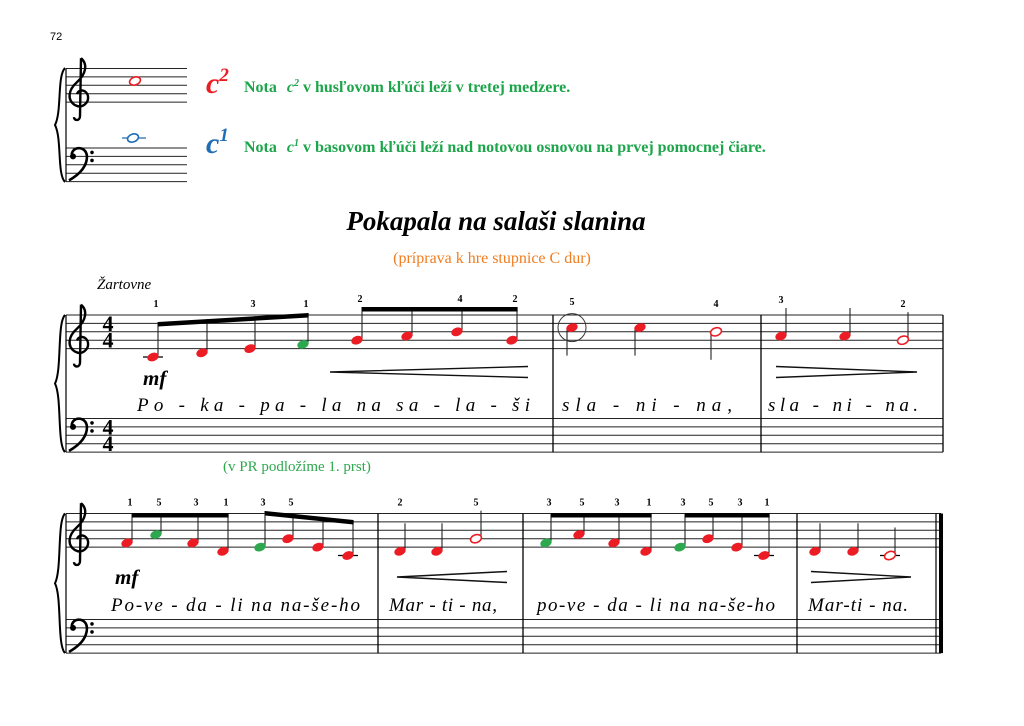  Describe the element at coordinates (655, 605) in the screenshot. I see `lyrics-line: po-ve - da - li na na-še-ho` at that location.